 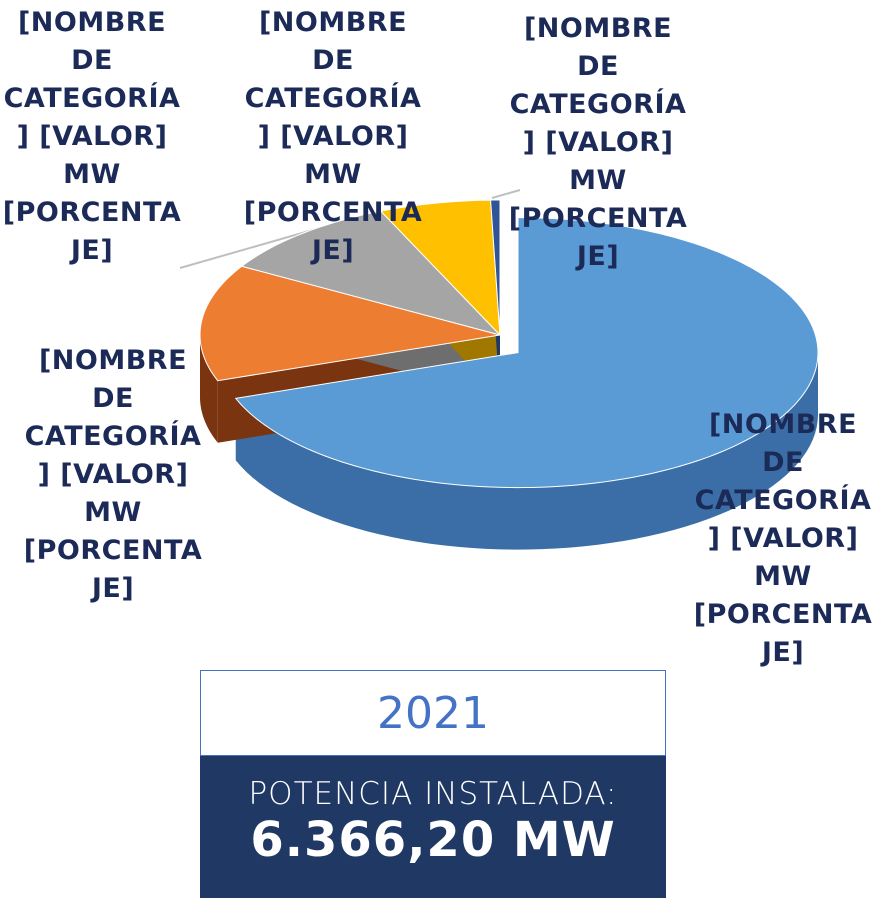 What do you see at coordinates (433, 840) in the screenshot?
I see `total-value: 6.366,20 MW` at bounding box center [433, 840].